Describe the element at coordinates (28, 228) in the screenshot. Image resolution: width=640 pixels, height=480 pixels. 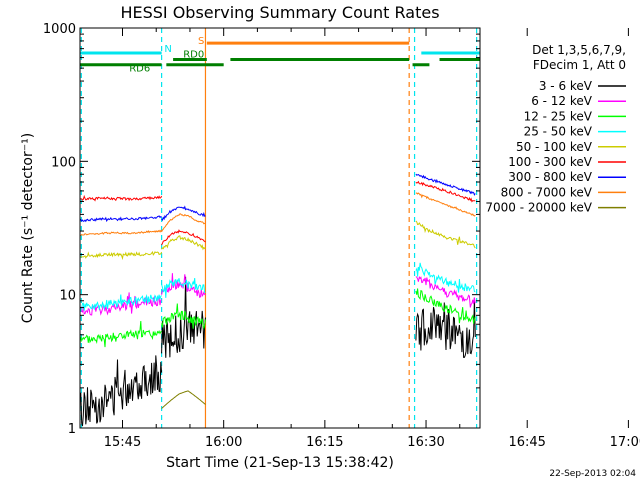
I see `y-axis-label: Count Rate (s⁻¹ detector⁻¹)` at that location.